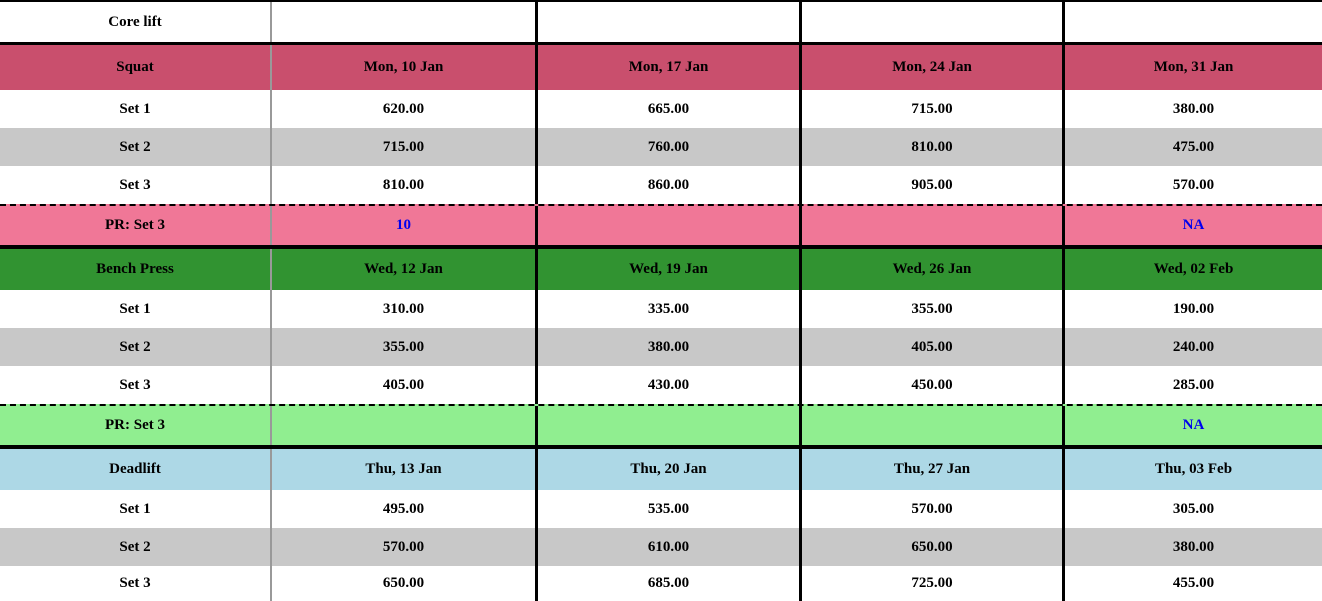  I want to click on set-value: 285.00, so click(1192, 385).